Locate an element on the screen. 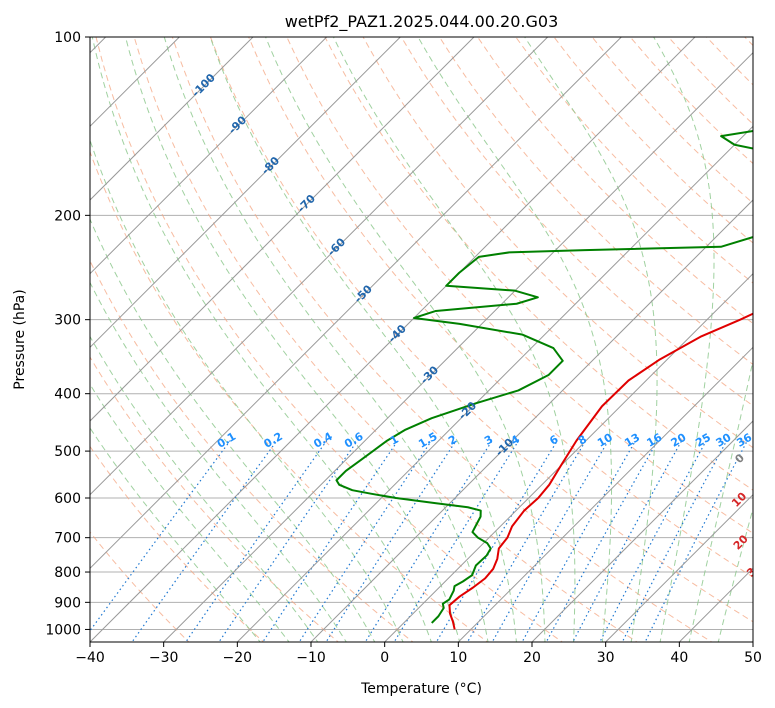 This screenshot has width=775, height=708. x-tick-label: 30 is located at coordinates (606, 658).